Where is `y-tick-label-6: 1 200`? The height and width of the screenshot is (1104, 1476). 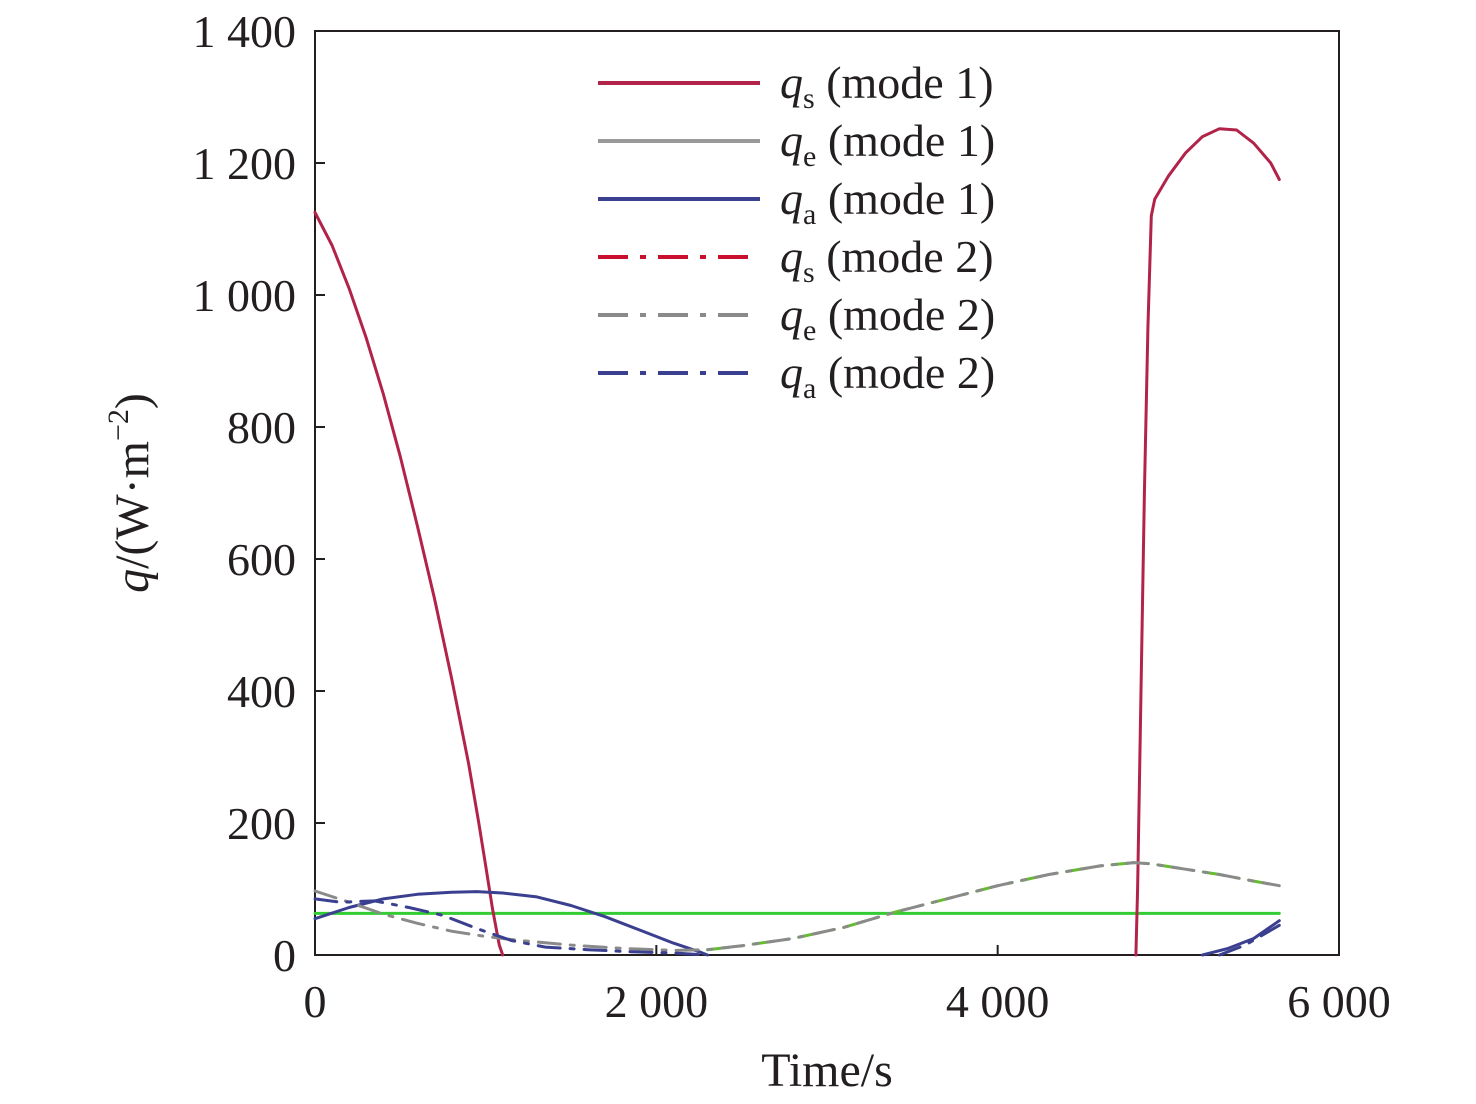 y-tick-label-6: 1 200 is located at coordinates (245, 163).